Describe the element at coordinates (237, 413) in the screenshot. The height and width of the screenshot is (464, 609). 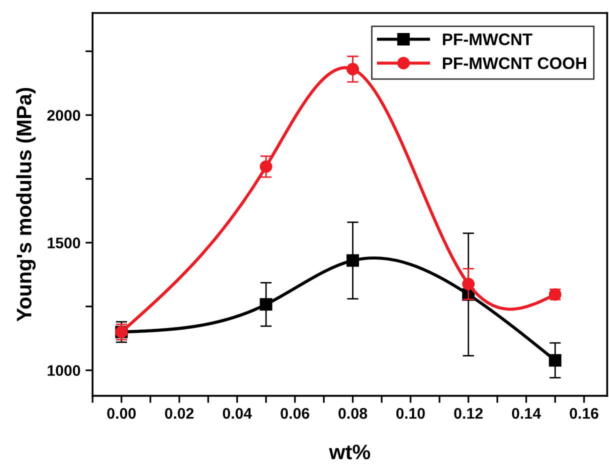
I see `x-tick-label: 0.04` at that location.